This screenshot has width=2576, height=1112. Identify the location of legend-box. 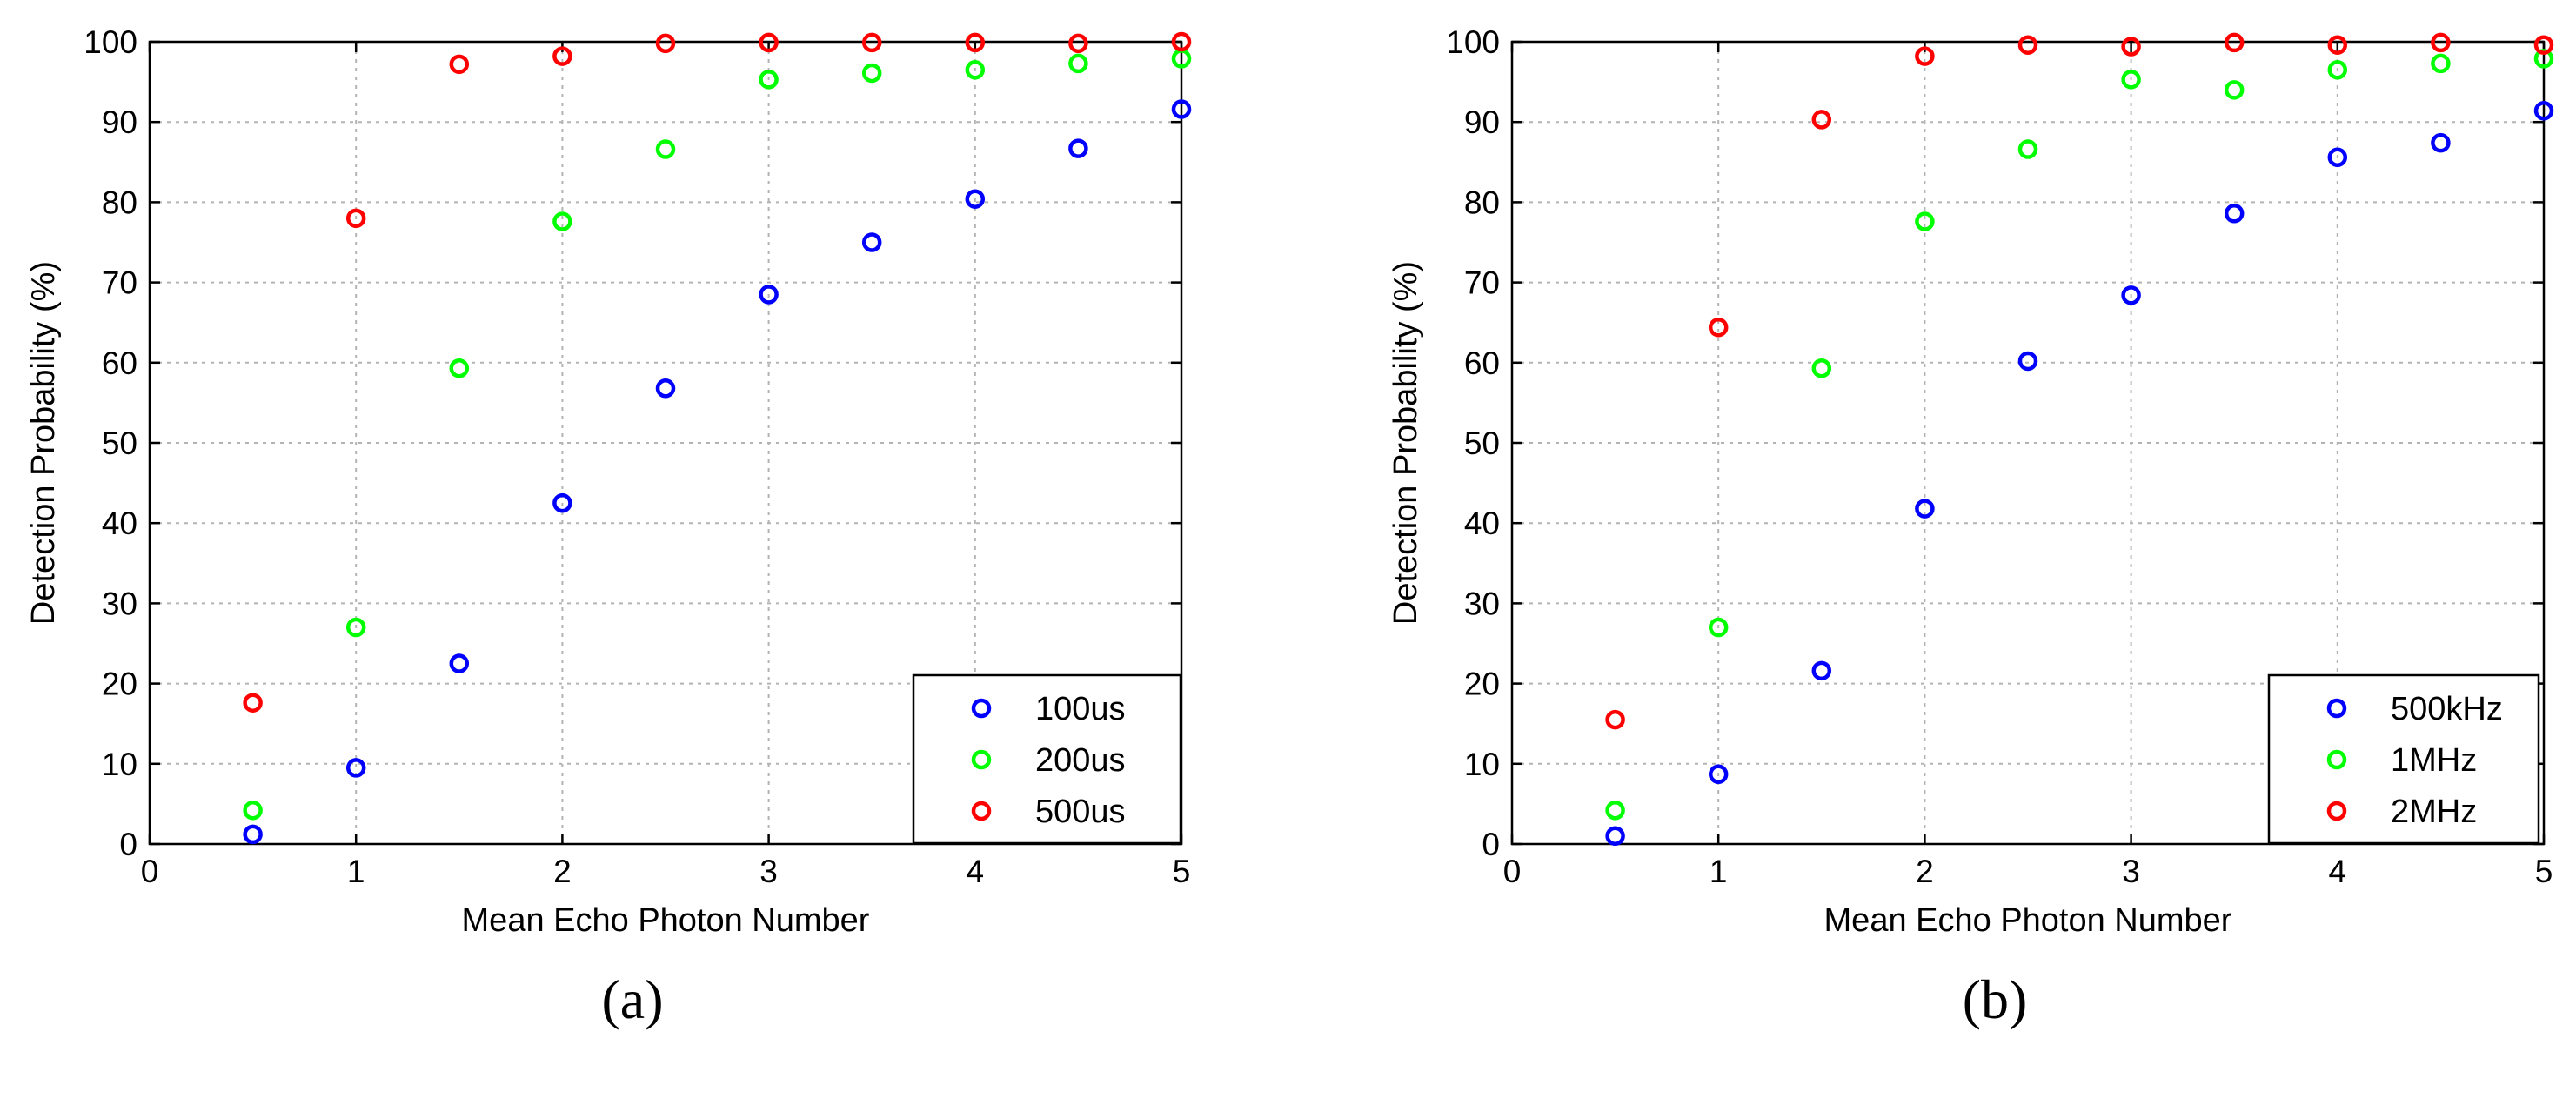
(1047, 759).